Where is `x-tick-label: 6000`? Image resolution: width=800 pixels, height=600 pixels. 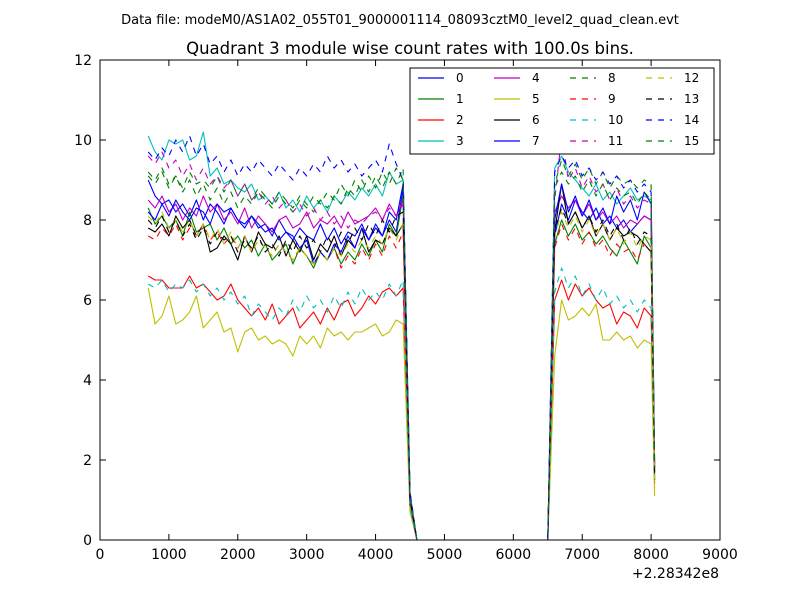 x-tick-label: 6000 is located at coordinates (514, 555).